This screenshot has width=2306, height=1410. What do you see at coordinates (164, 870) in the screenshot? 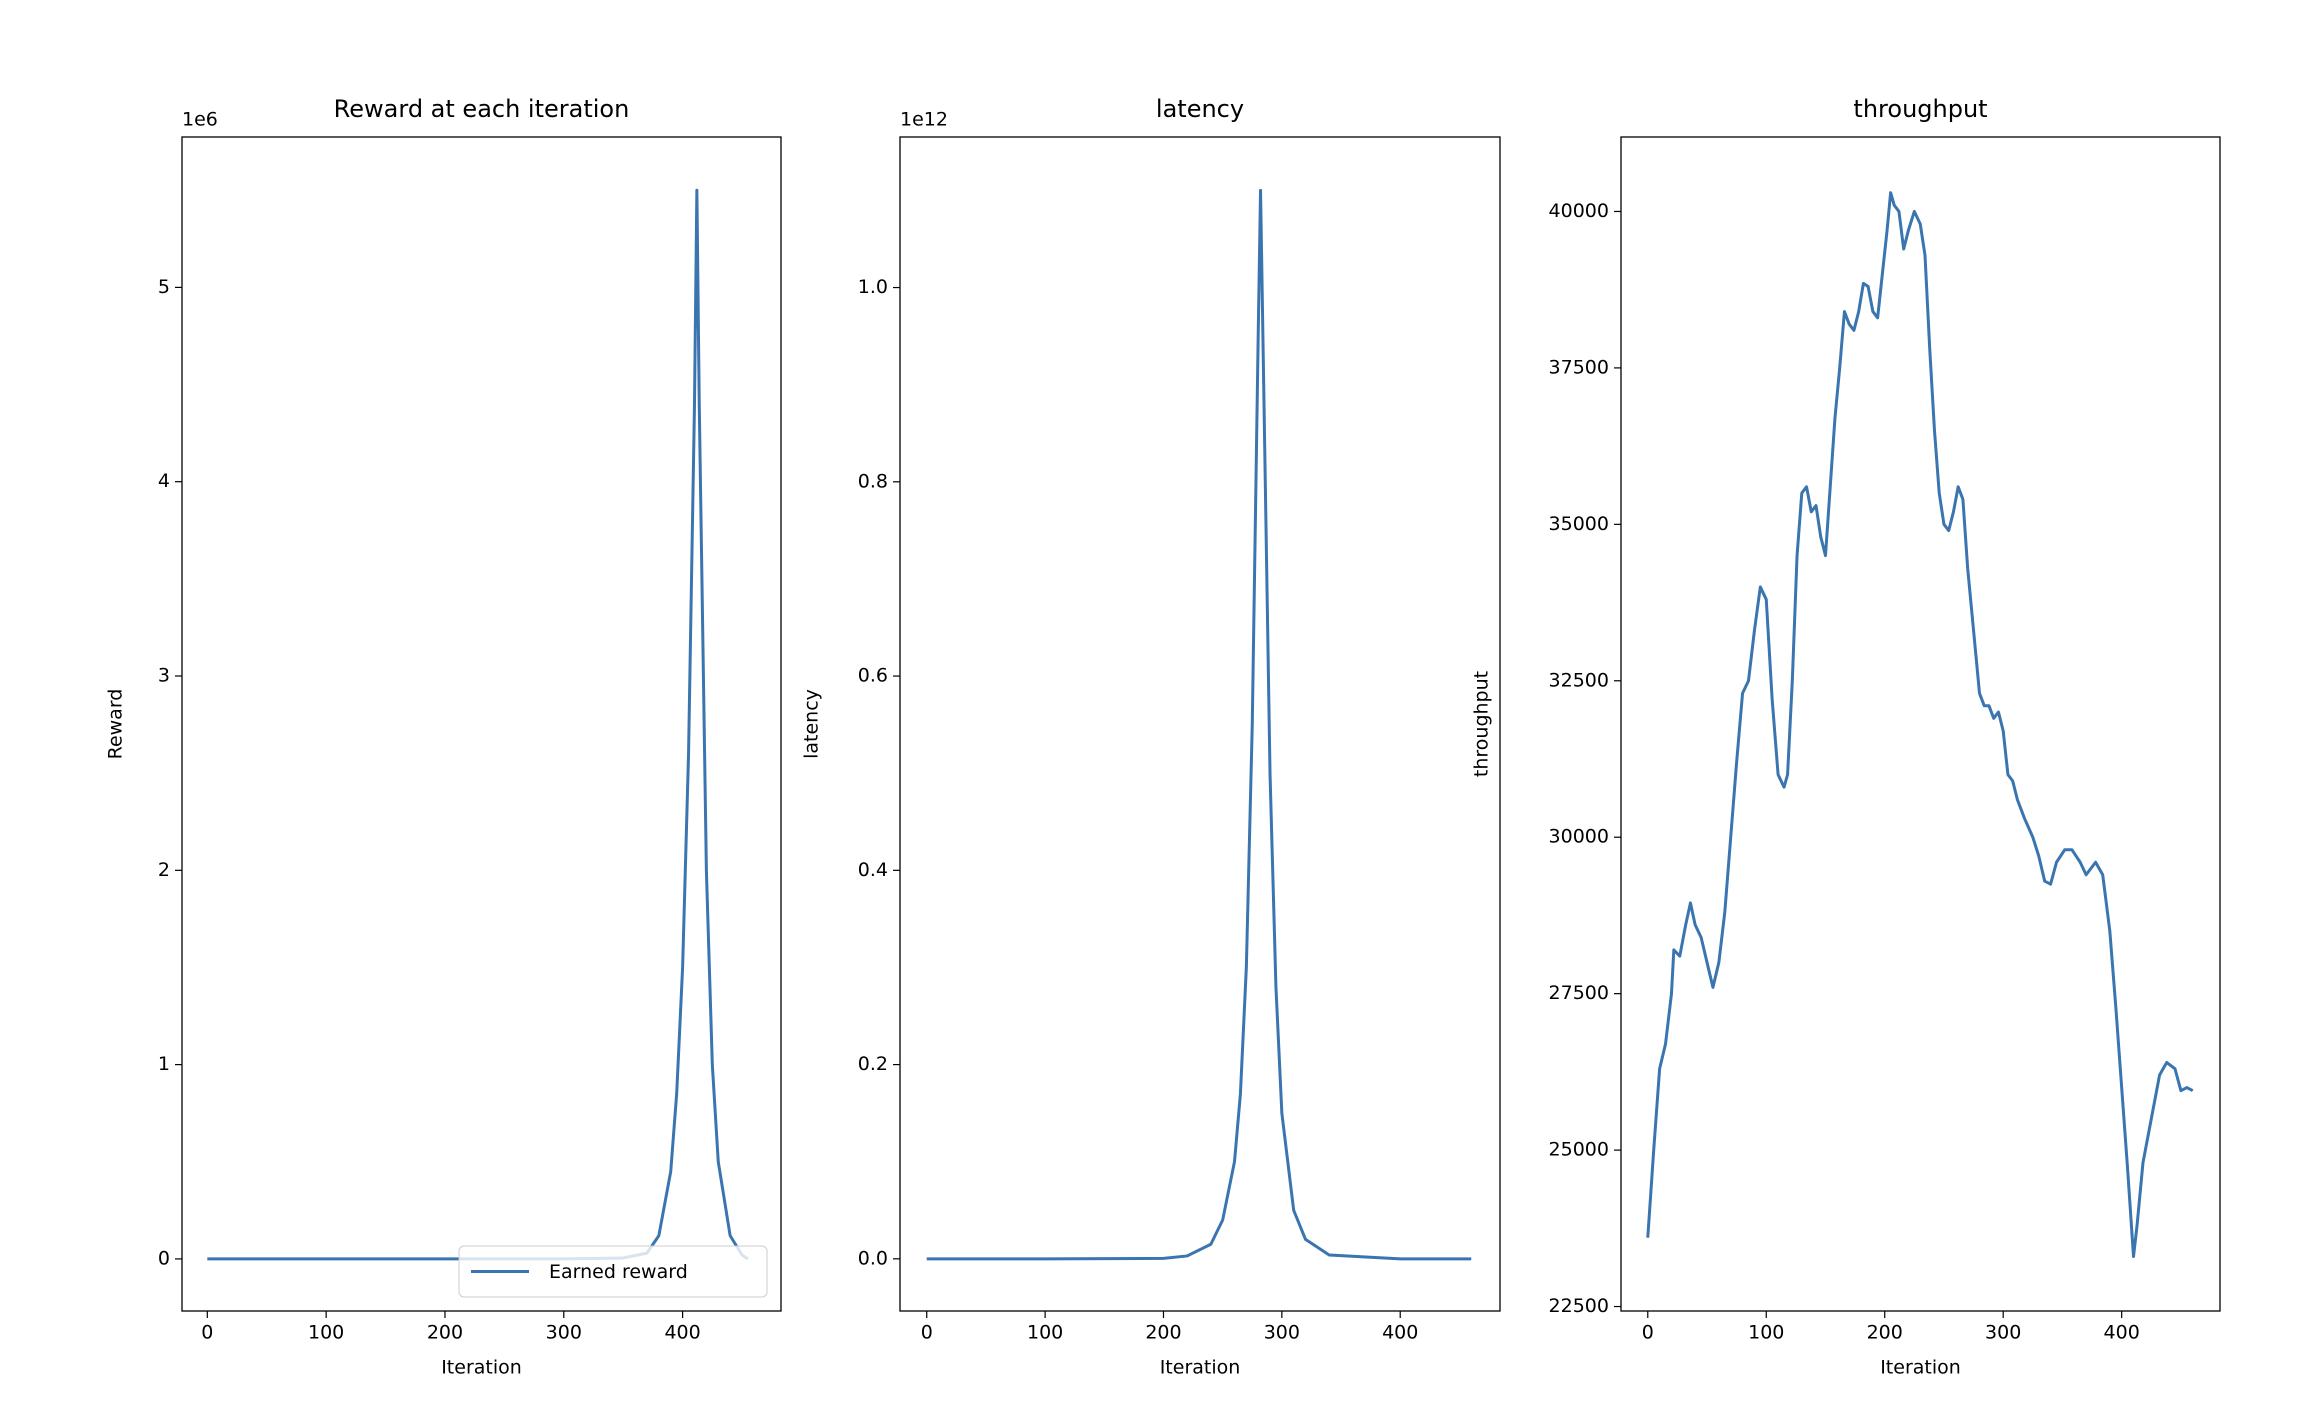
I see `y-tick-label: 2` at bounding box center [164, 870].